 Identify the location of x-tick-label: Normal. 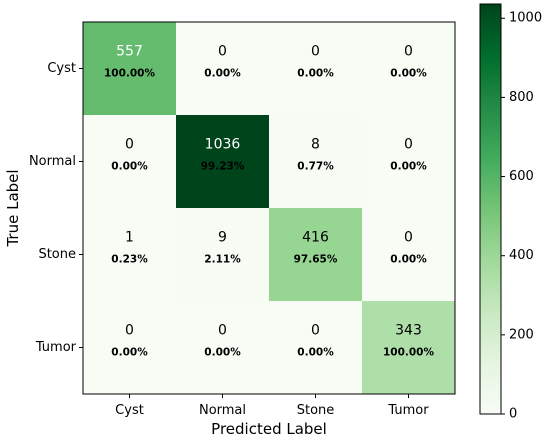
(222, 410).